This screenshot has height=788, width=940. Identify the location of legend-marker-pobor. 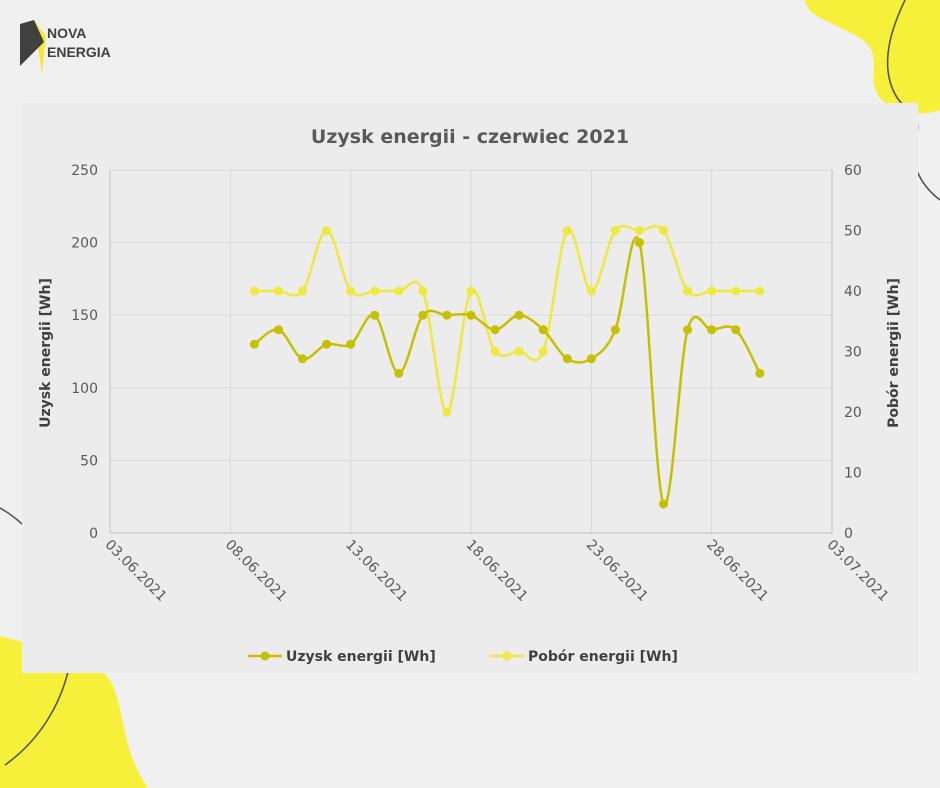
(507, 656).